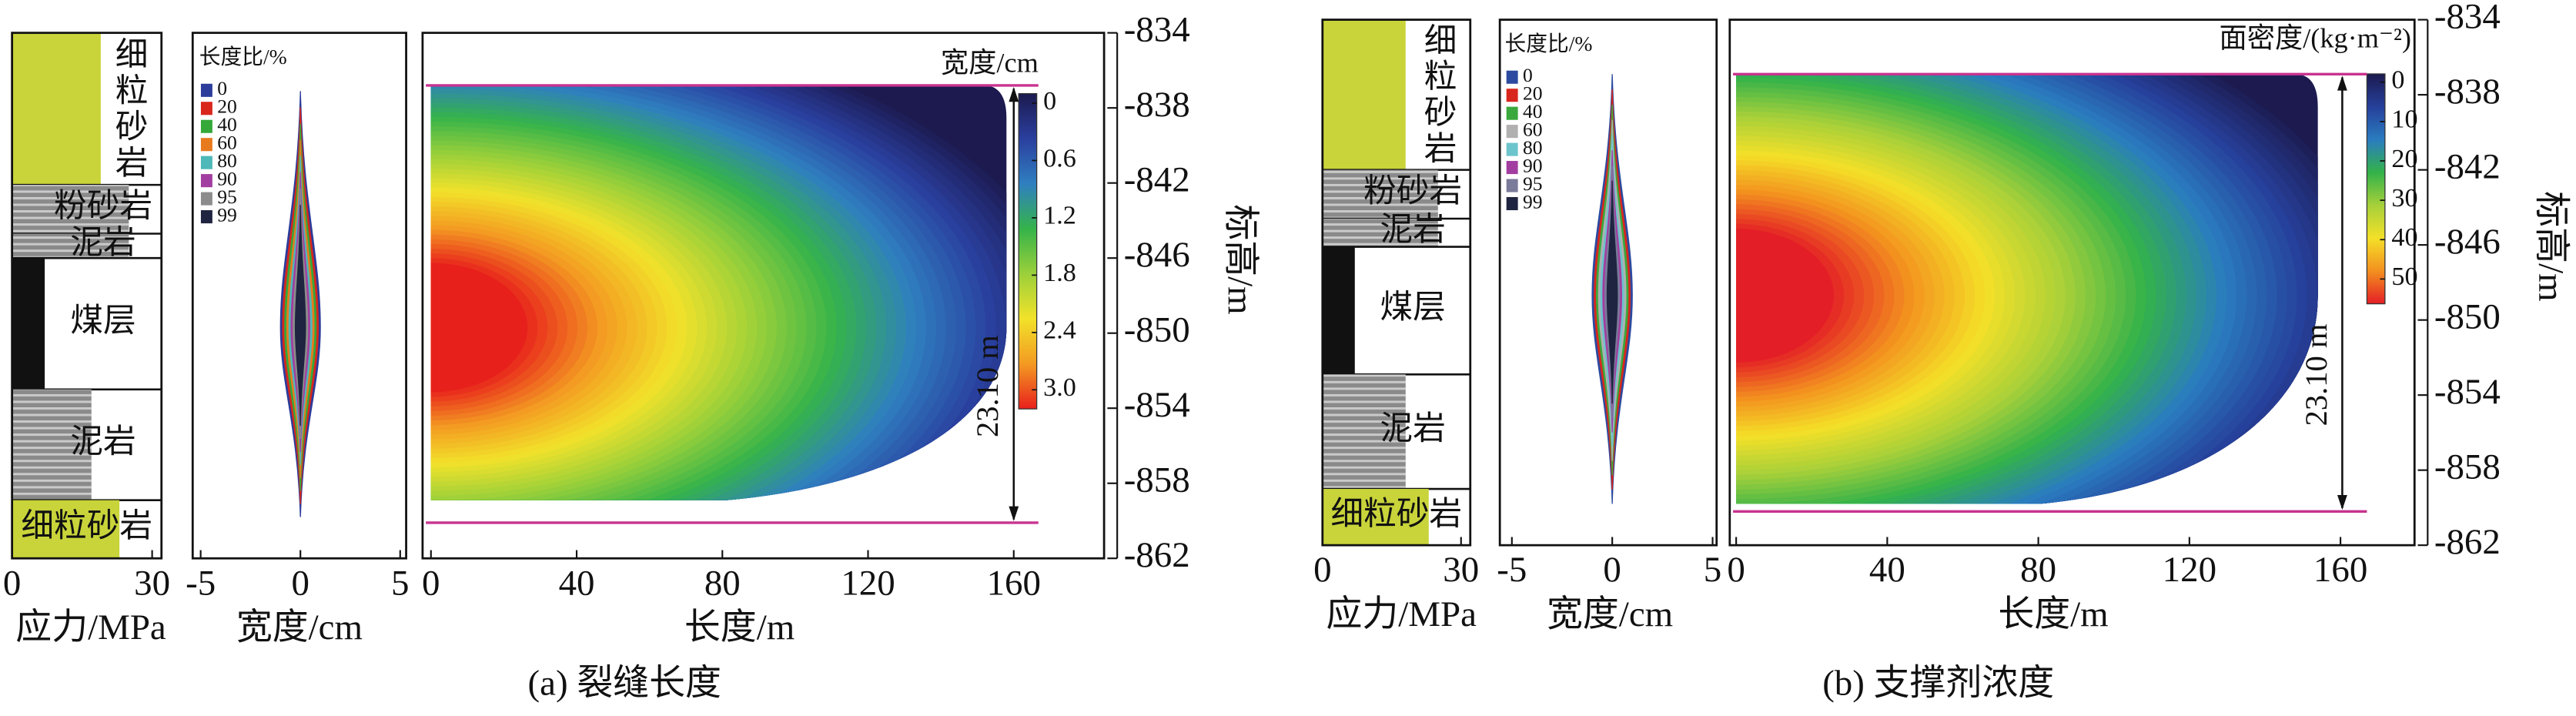 The width and height of the screenshot is (2576, 716). Describe the element at coordinates (2404, 237) in the screenshot. I see `colorbar-tick-label: 40` at that location.